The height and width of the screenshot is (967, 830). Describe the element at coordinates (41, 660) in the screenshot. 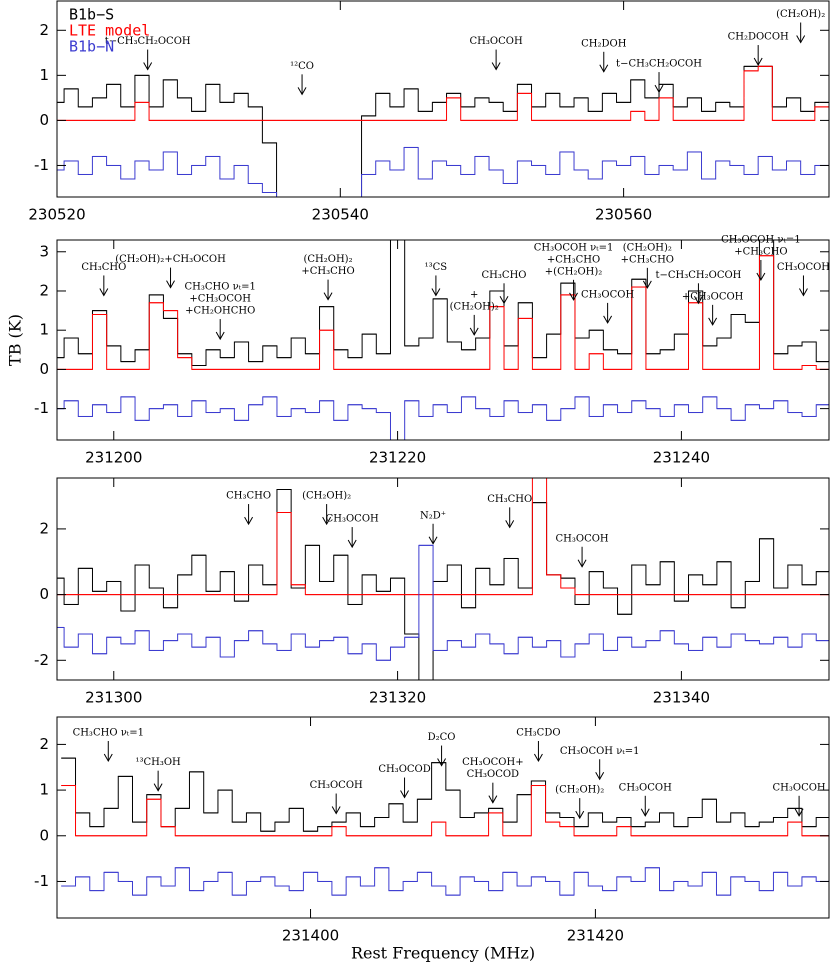

I see `y-tick-label: -2` at that location.